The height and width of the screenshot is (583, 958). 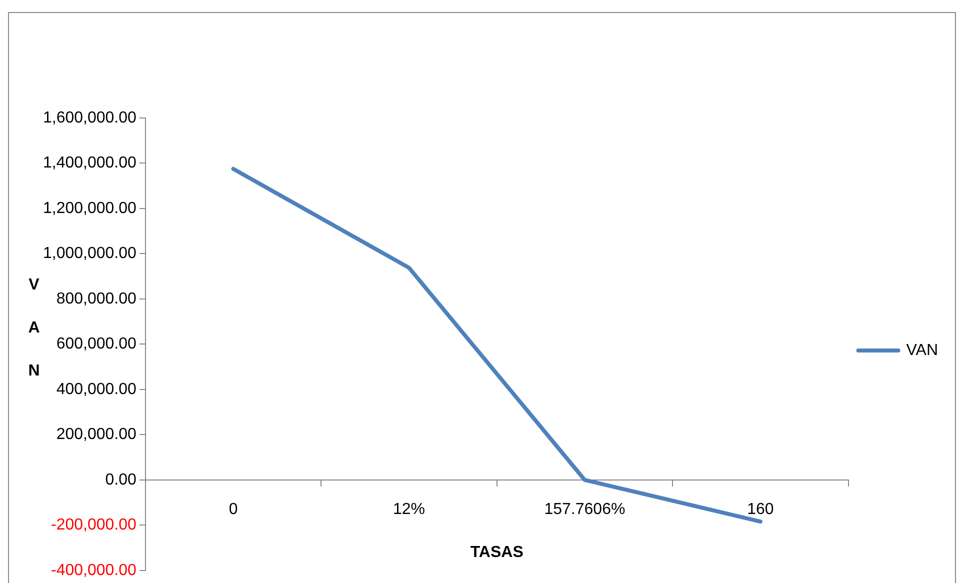 What do you see at coordinates (34, 328) in the screenshot?
I see `text: VAN` at bounding box center [34, 328].